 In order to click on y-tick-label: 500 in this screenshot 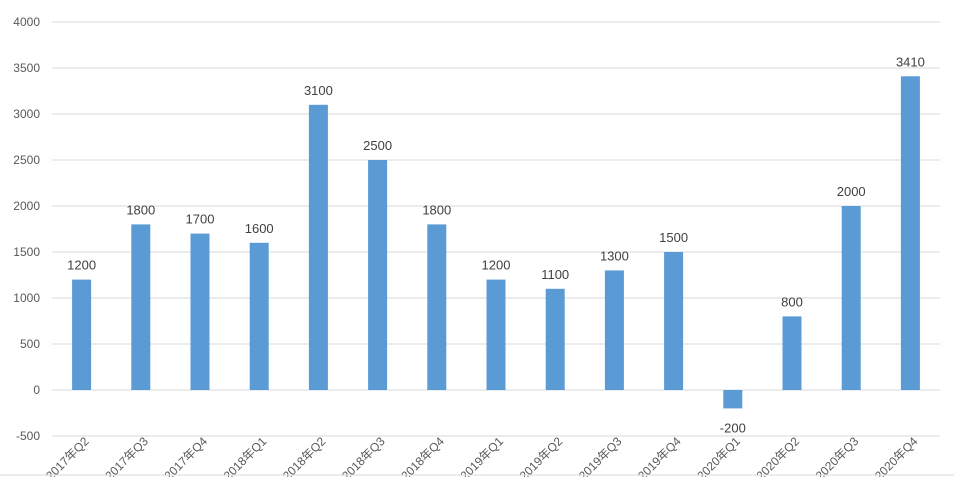, I will do `click(30, 344)`.